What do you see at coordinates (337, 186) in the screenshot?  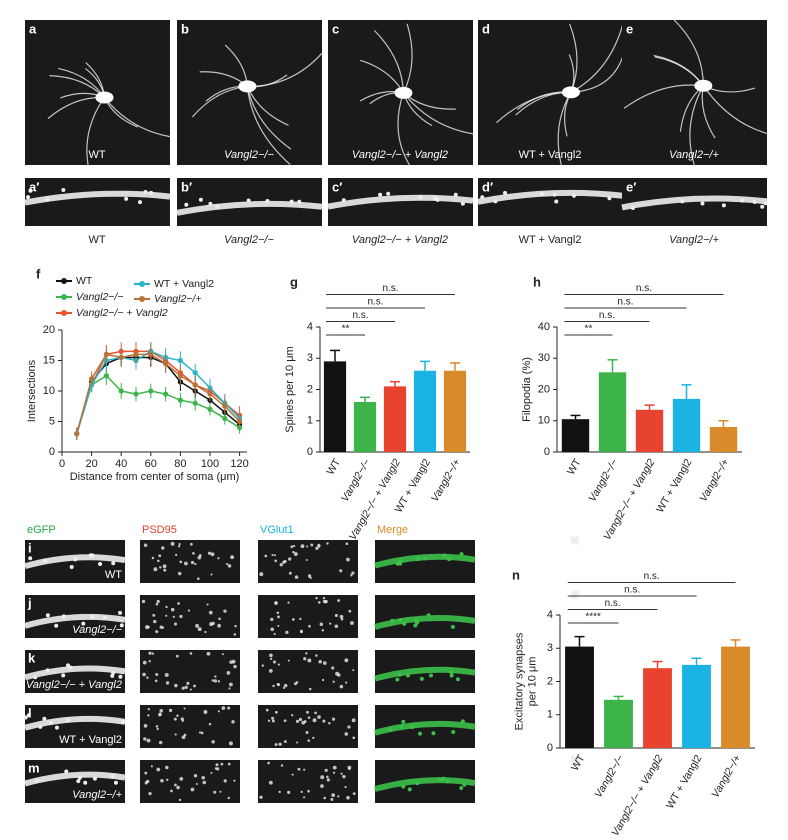 I see `panel-label: c′` at bounding box center [337, 186].